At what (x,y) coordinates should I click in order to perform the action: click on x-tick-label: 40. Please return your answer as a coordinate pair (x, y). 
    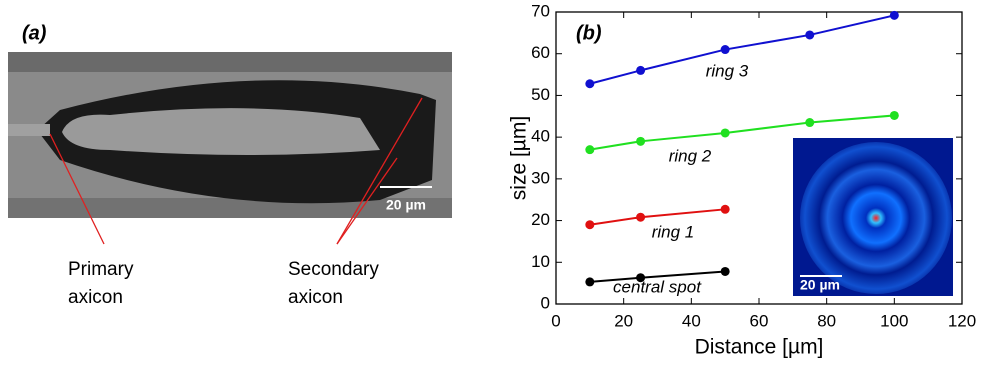
    Looking at the image, I should click on (691, 320).